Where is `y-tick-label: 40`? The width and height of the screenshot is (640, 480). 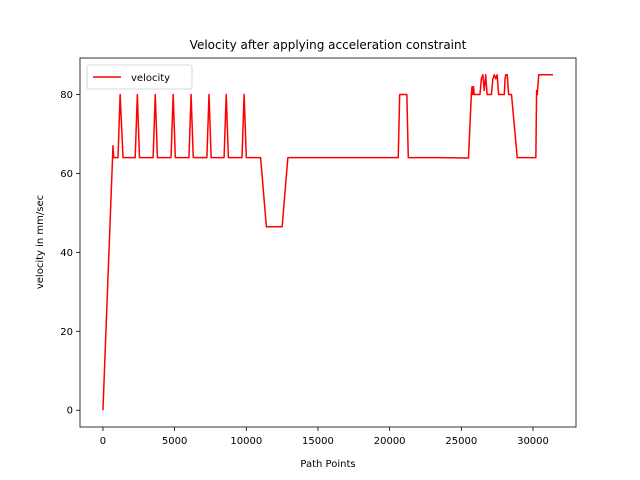
y-tick-label: 40 is located at coordinates (66, 253).